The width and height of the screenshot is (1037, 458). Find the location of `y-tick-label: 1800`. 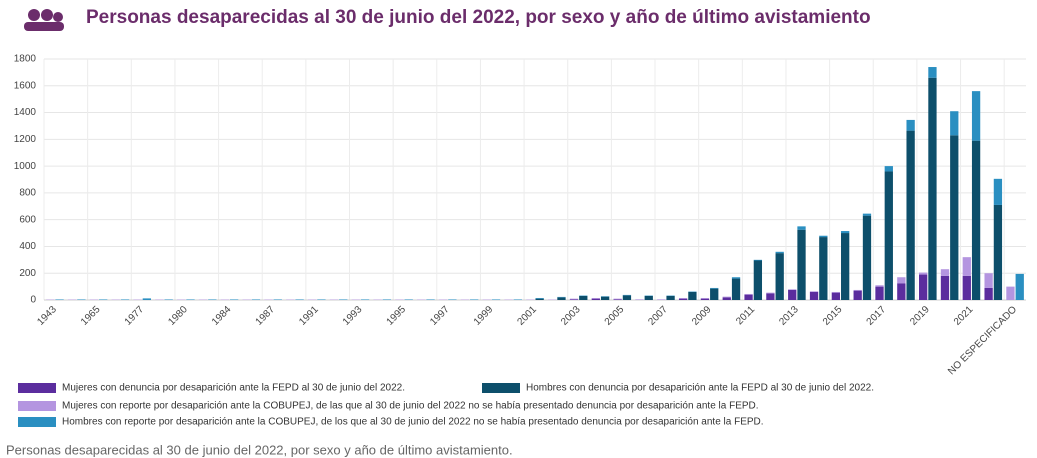

y-tick-label: 1800 is located at coordinates (25, 59).